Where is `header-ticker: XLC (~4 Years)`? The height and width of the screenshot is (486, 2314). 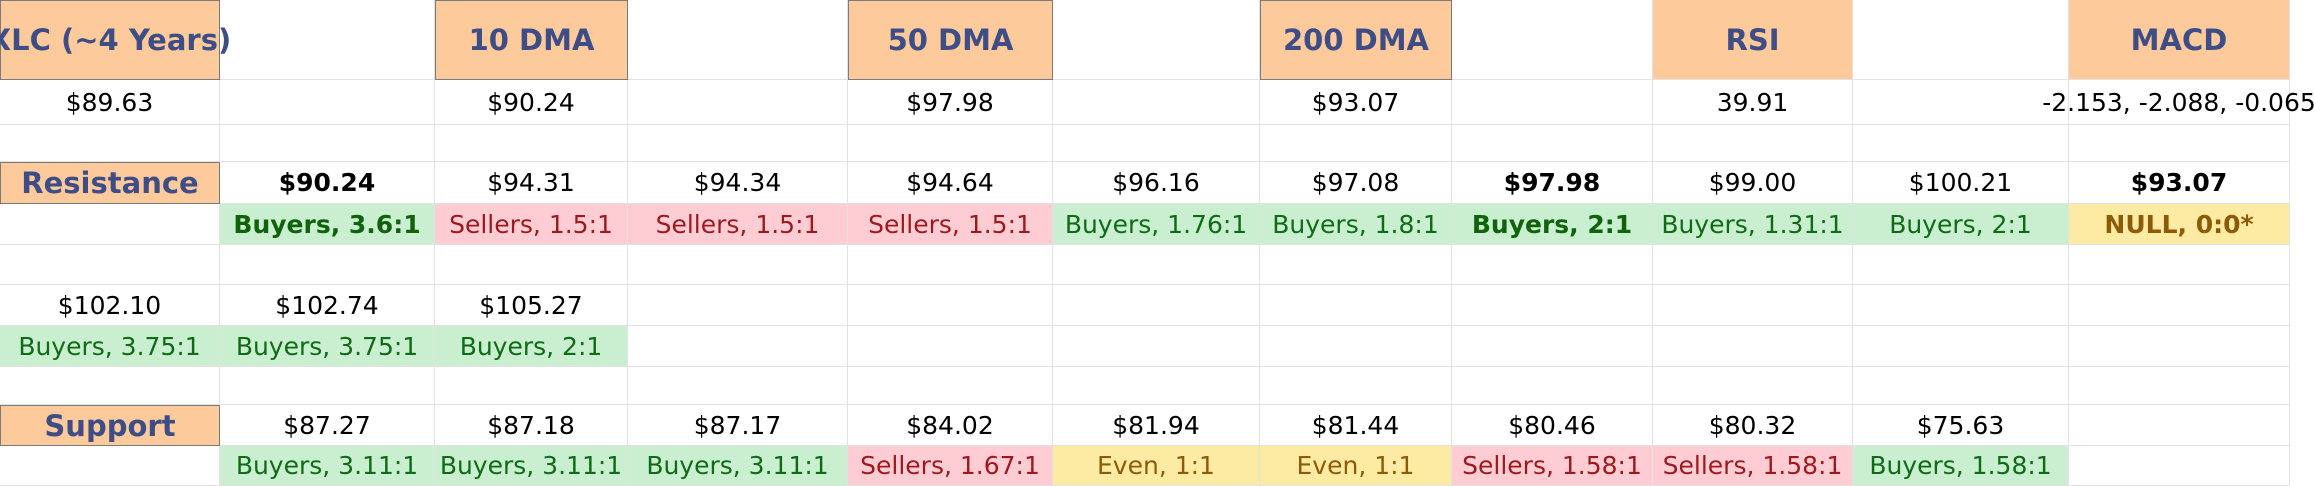 header-ticker: XLC (~4 Years) is located at coordinates (115, 40).